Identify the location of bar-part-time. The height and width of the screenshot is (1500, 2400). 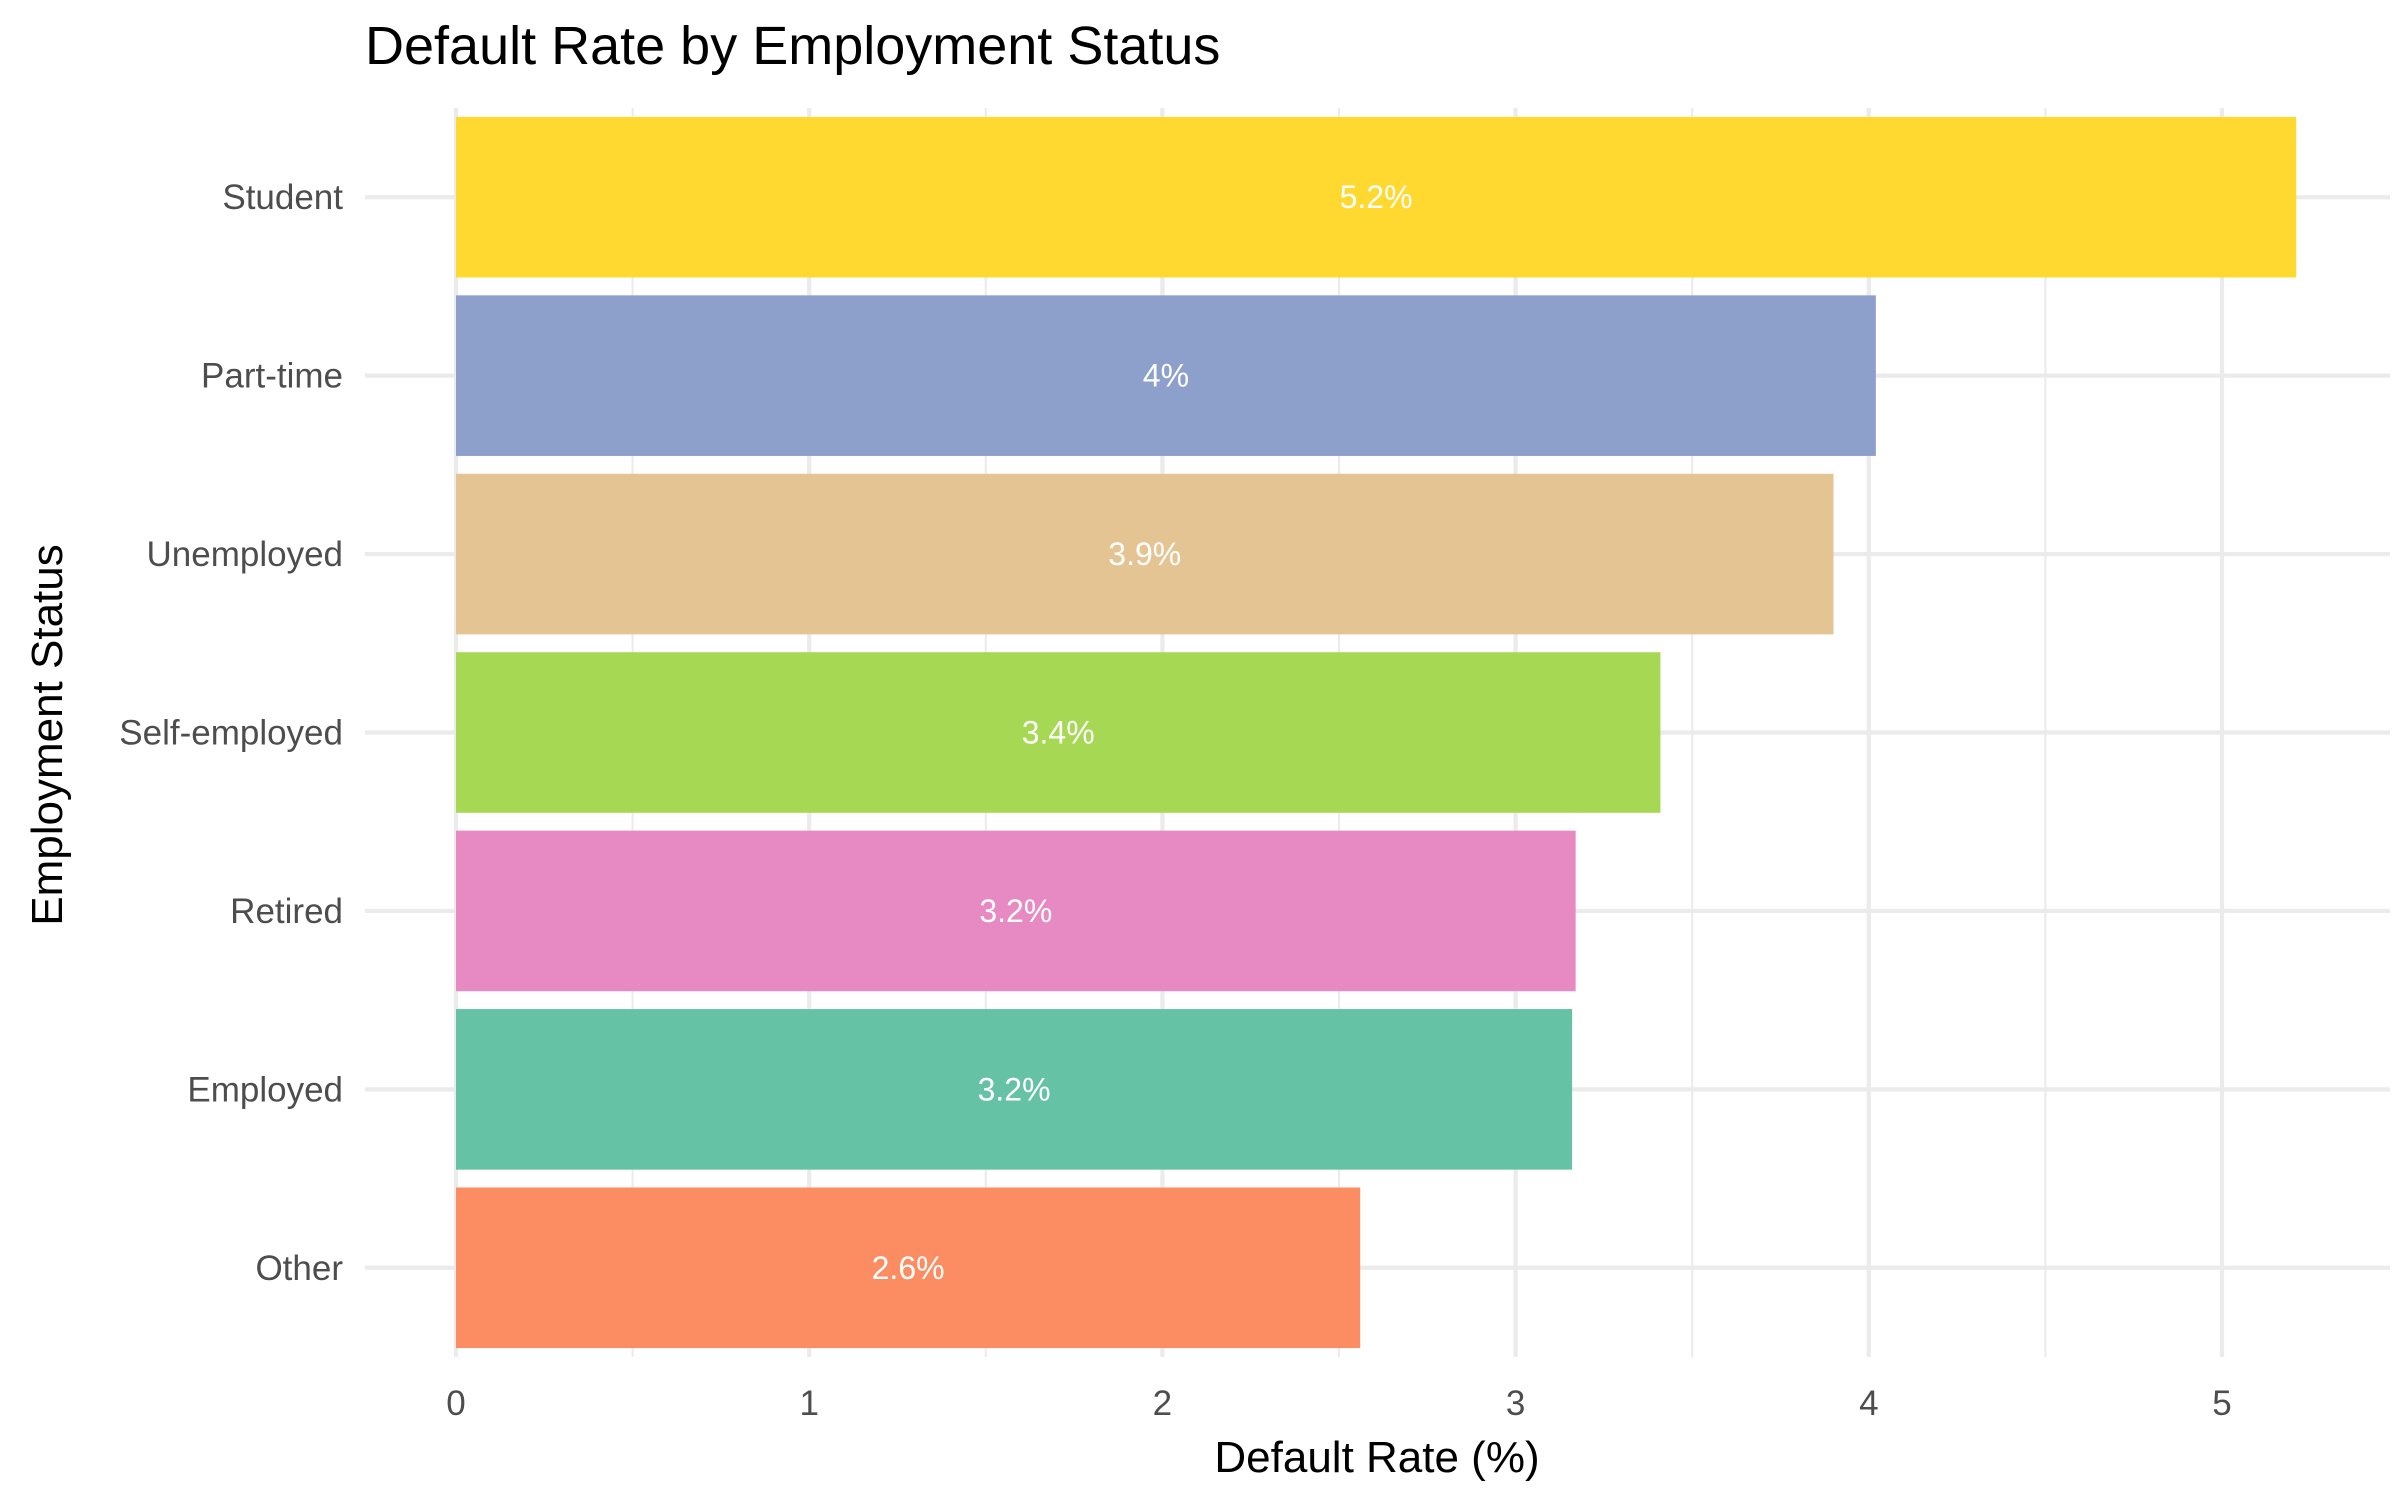
(1166, 375).